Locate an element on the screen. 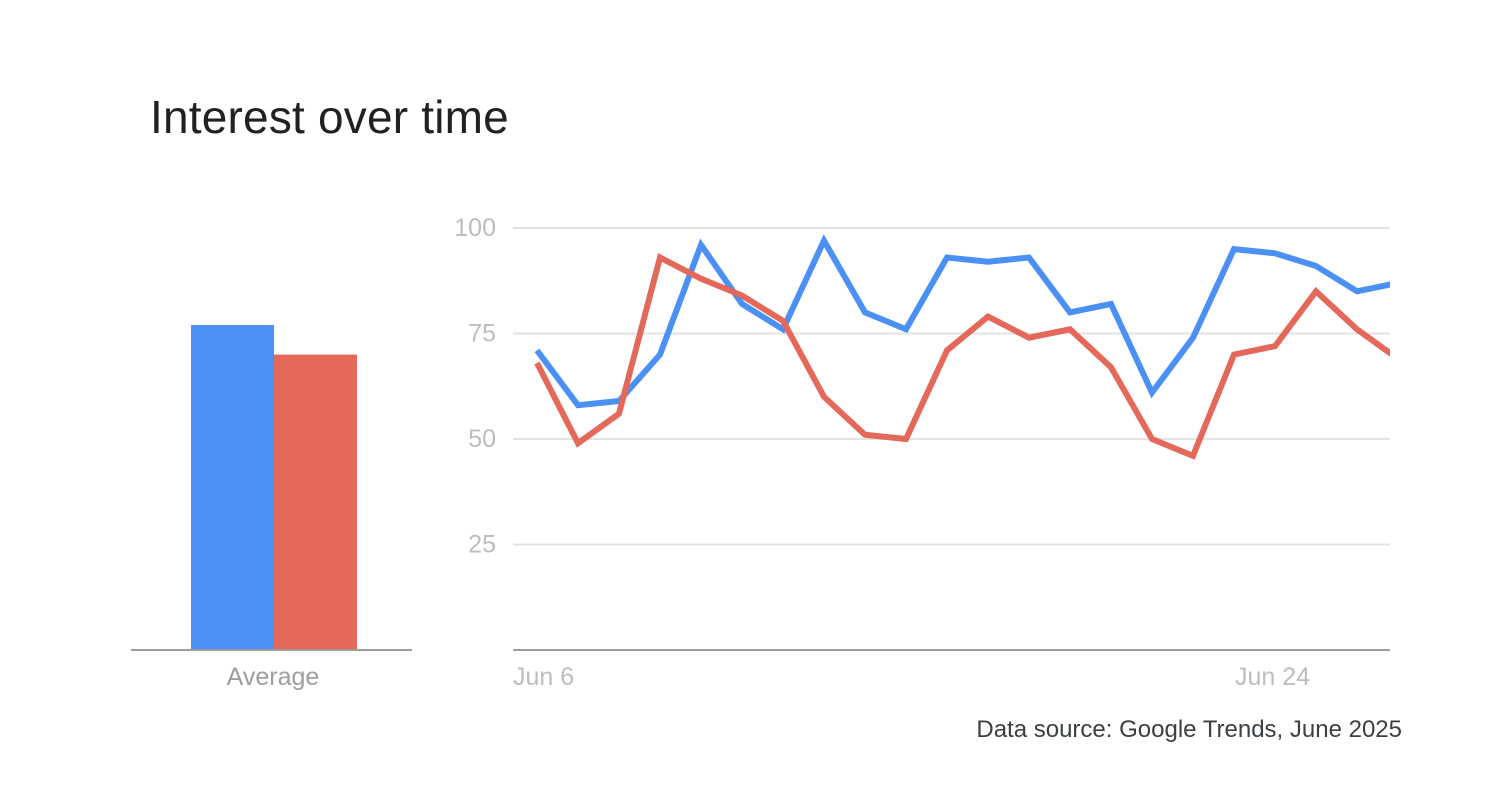 Image resolution: width=1500 pixels, height=800 pixels. y-tick-label-75: 75 is located at coordinates (482, 334).